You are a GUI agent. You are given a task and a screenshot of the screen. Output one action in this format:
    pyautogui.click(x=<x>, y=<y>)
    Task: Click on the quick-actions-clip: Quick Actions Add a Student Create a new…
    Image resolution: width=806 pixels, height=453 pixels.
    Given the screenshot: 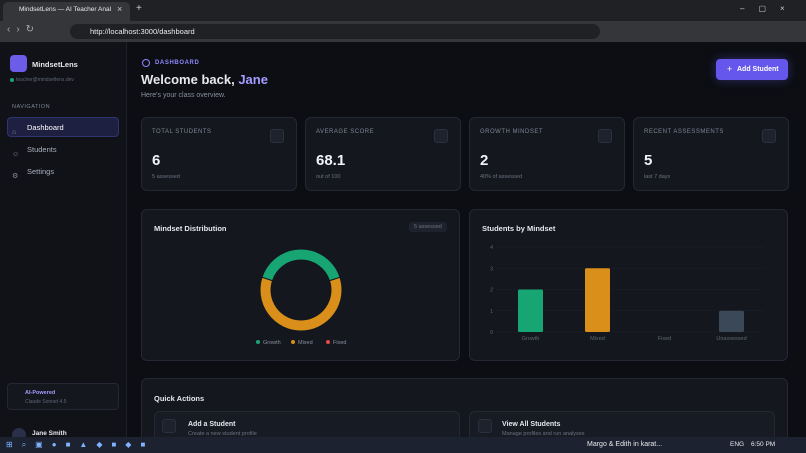 What is the action you would take?
    pyautogui.click(x=466, y=403)
    